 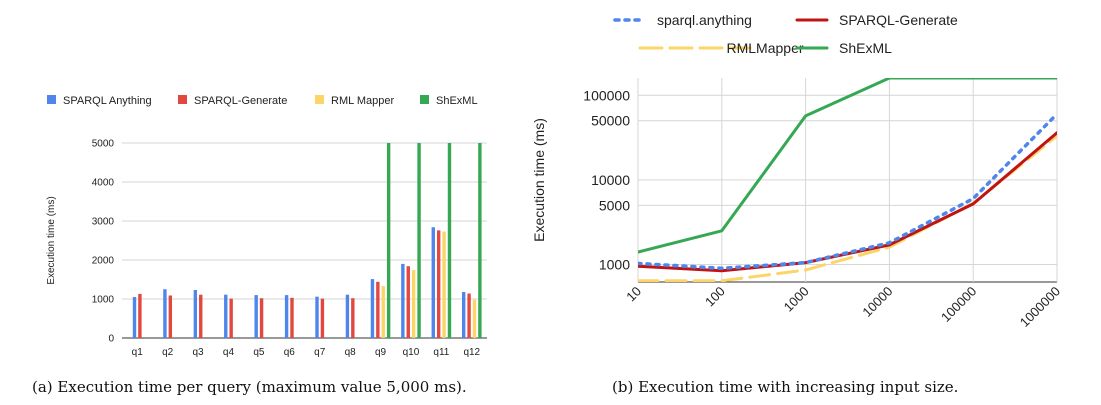 I want to click on x-tick-label: q6, so click(x=290, y=352).